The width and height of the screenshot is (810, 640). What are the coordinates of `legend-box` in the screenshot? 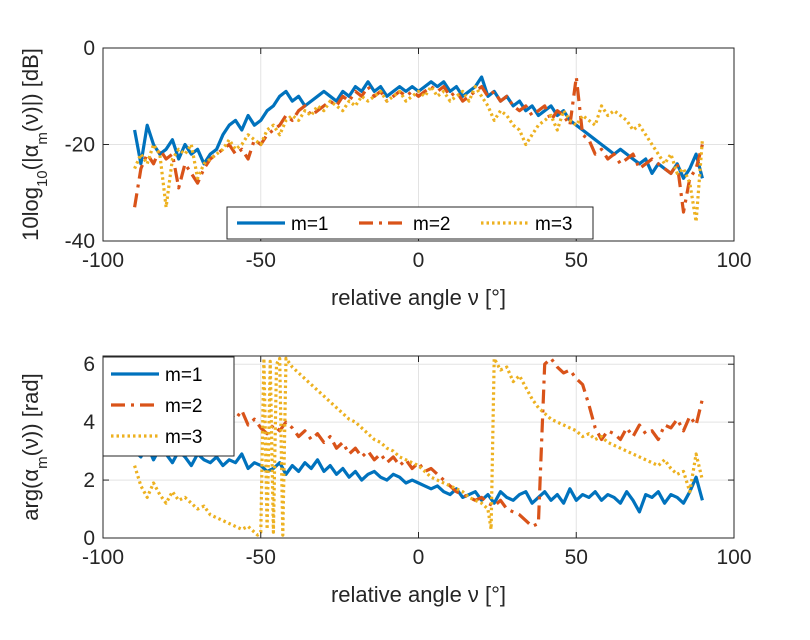 It's located at (410, 223).